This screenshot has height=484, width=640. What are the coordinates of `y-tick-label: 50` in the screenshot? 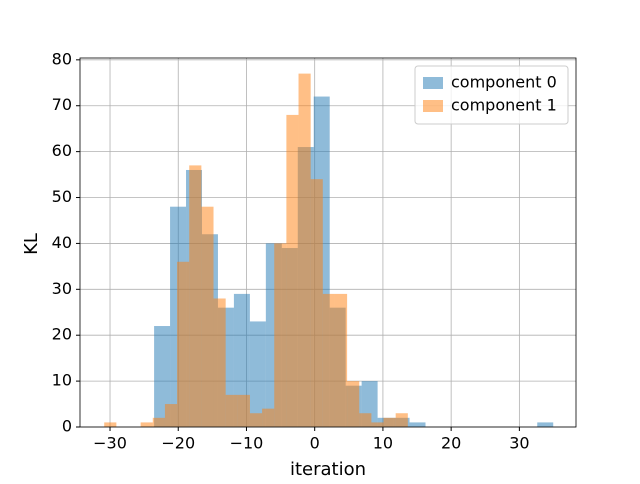 It's located at (62, 196).